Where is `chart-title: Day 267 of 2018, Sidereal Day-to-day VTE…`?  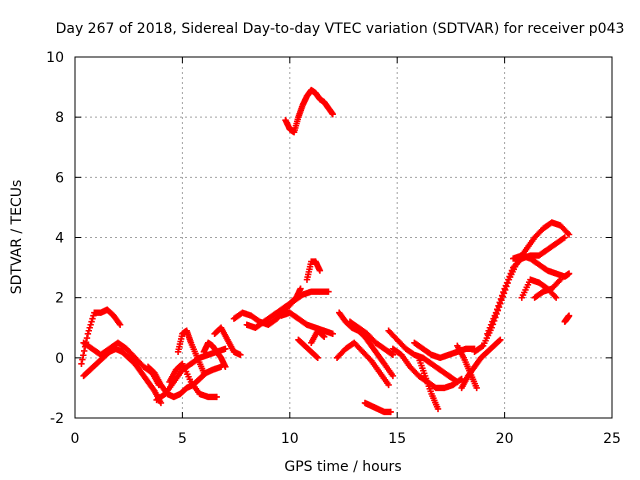
chart-title: Day 267 of 2018, Sidereal Day-to-day VTE… is located at coordinates (340, 29).